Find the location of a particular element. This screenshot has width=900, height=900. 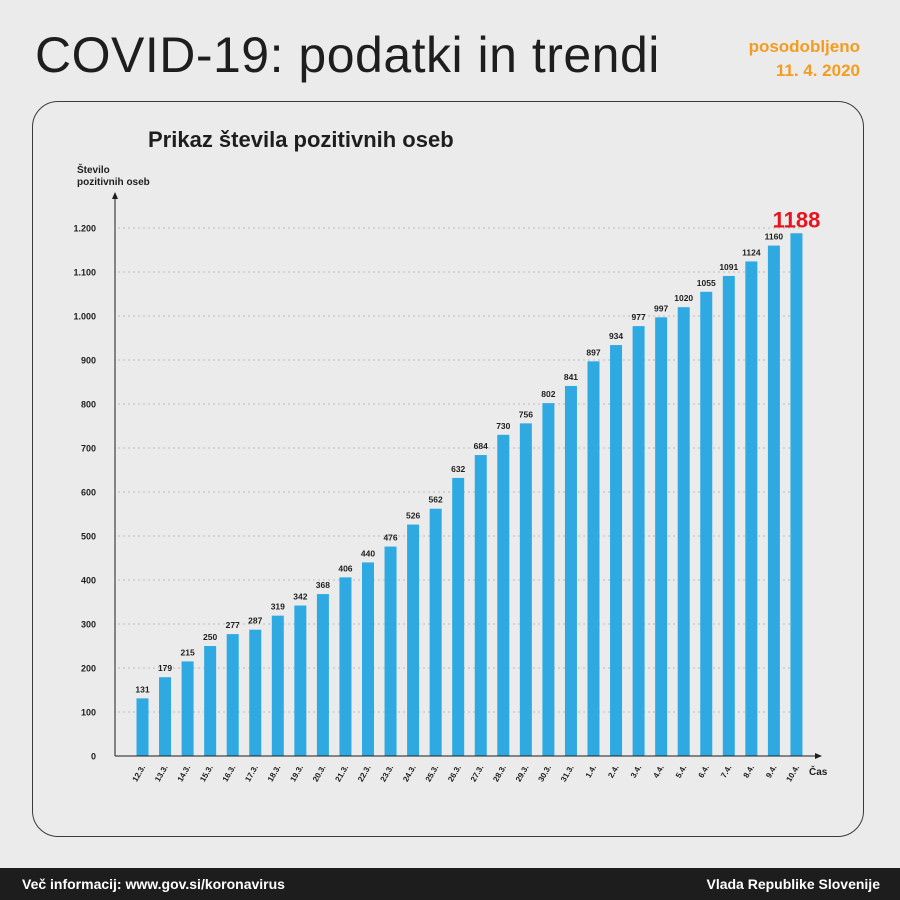

government-name: Vlada Republike Slovenije is located at coordinates (793, 884).